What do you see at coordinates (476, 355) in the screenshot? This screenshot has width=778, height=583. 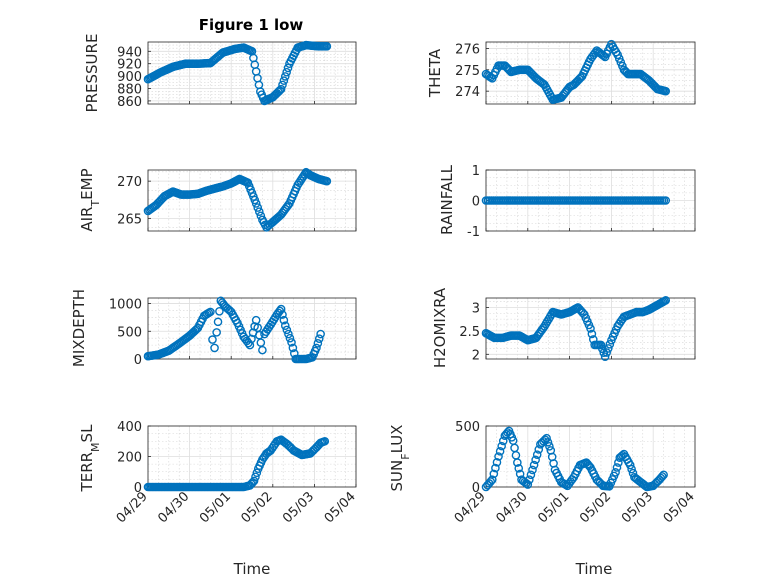 I see `h2omixra-ytick-label: 2` at bounding box center [476, 355].